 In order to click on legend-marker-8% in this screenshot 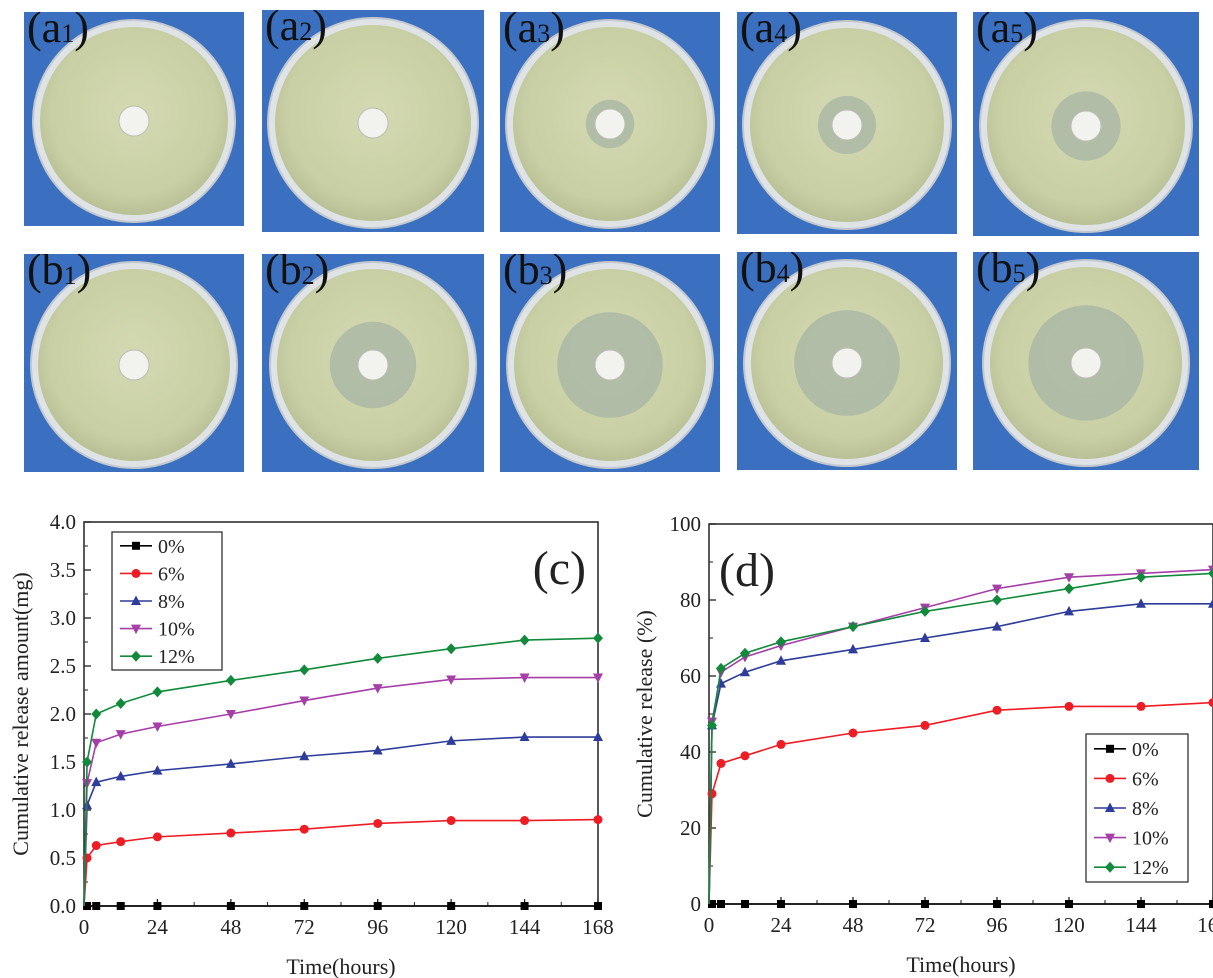, I will do `click(136, 600)`.